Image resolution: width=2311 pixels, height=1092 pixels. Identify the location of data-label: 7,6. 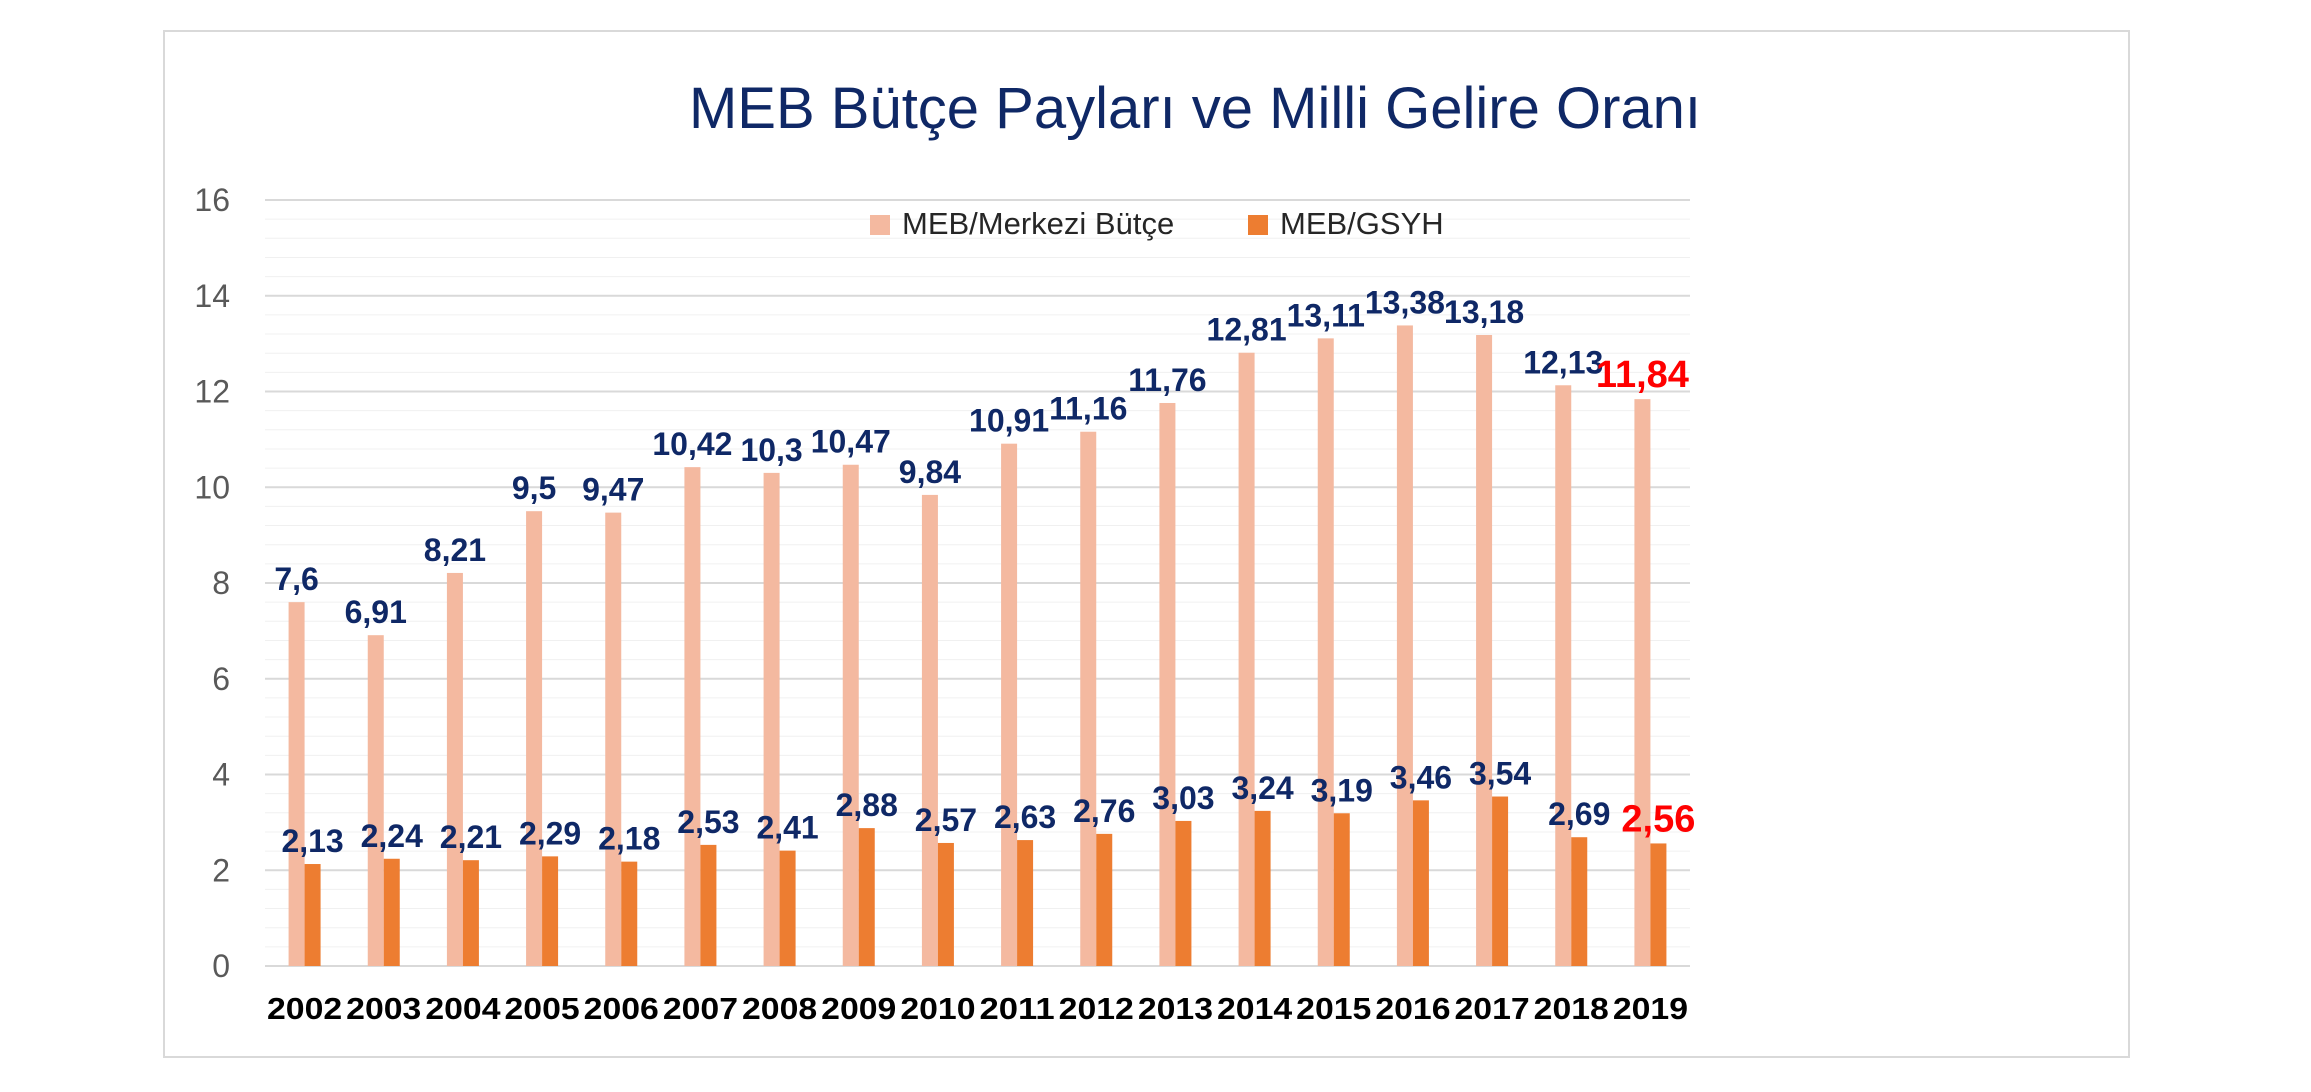
(296, 579).